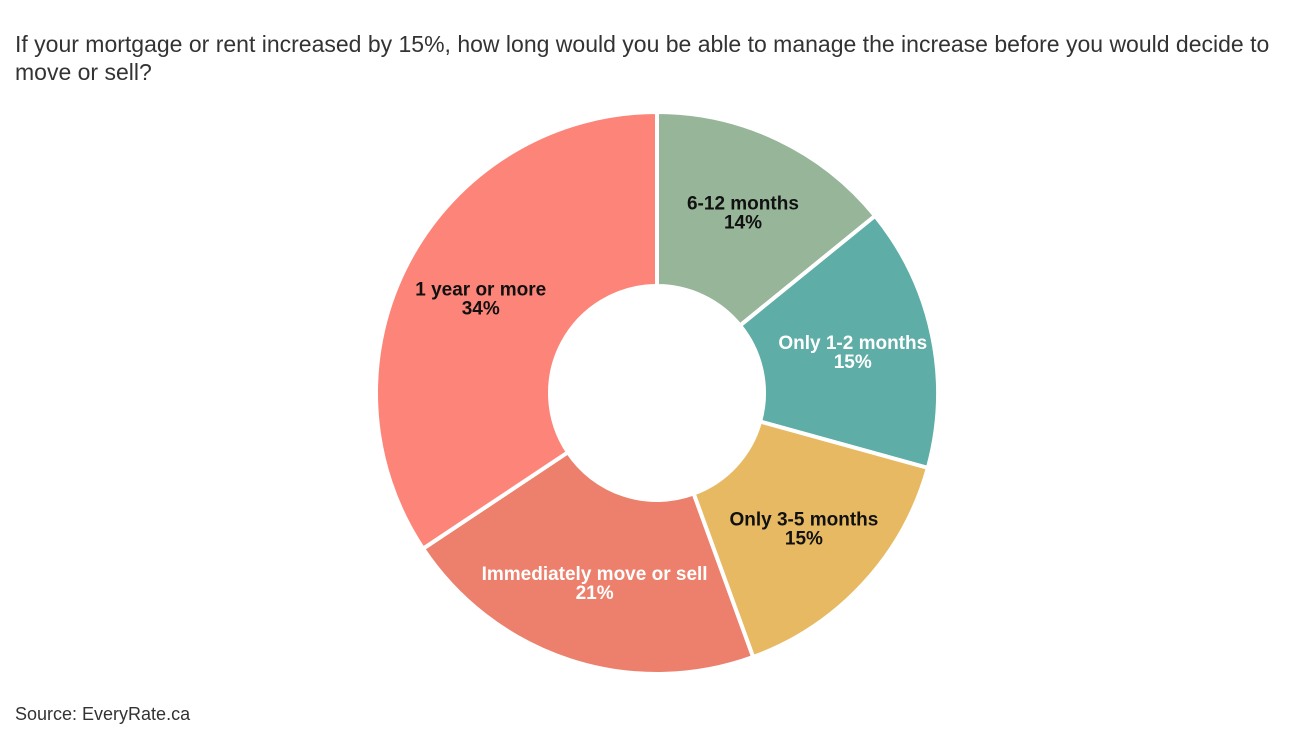 The image size is (1315, 742). What do you see at coordinates (743, 222) in the screenshot?
I see `slice-value-6-12-months: 14%` at bounding box center [743, 222].